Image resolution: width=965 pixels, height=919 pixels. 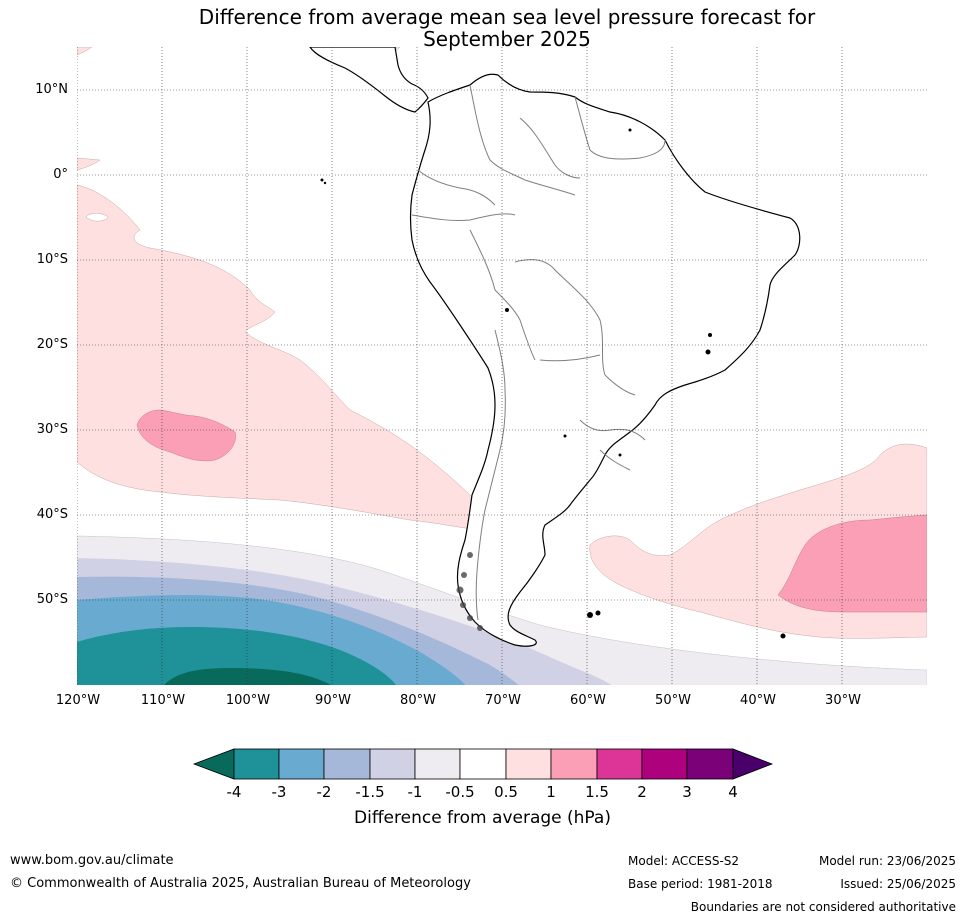 I want to click on model-run-date: Model run: 23/06/2025, so click(x=887, y=861).